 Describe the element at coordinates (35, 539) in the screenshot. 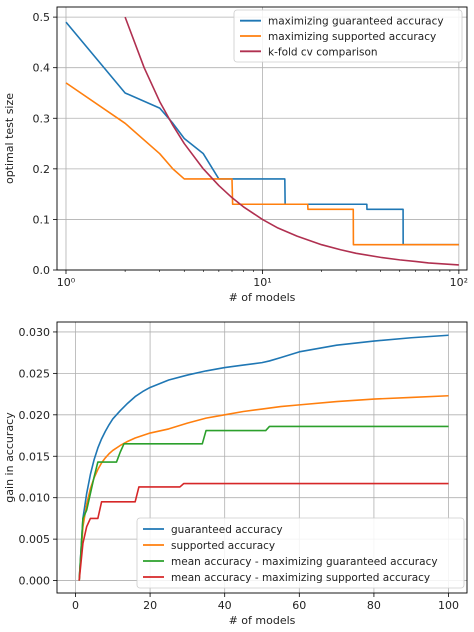

I see `y-tick-label: 0.005` at that location.